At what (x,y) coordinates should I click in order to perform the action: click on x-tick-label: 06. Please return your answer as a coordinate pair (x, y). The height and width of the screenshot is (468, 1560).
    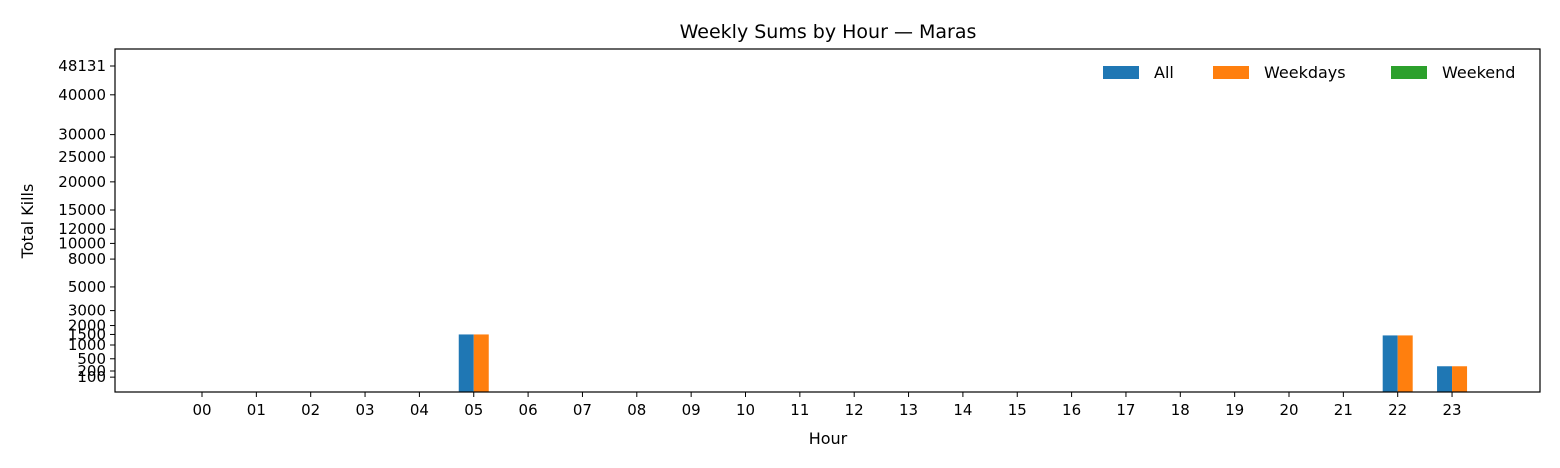
    Looking at the image, I should click on (528, 410).